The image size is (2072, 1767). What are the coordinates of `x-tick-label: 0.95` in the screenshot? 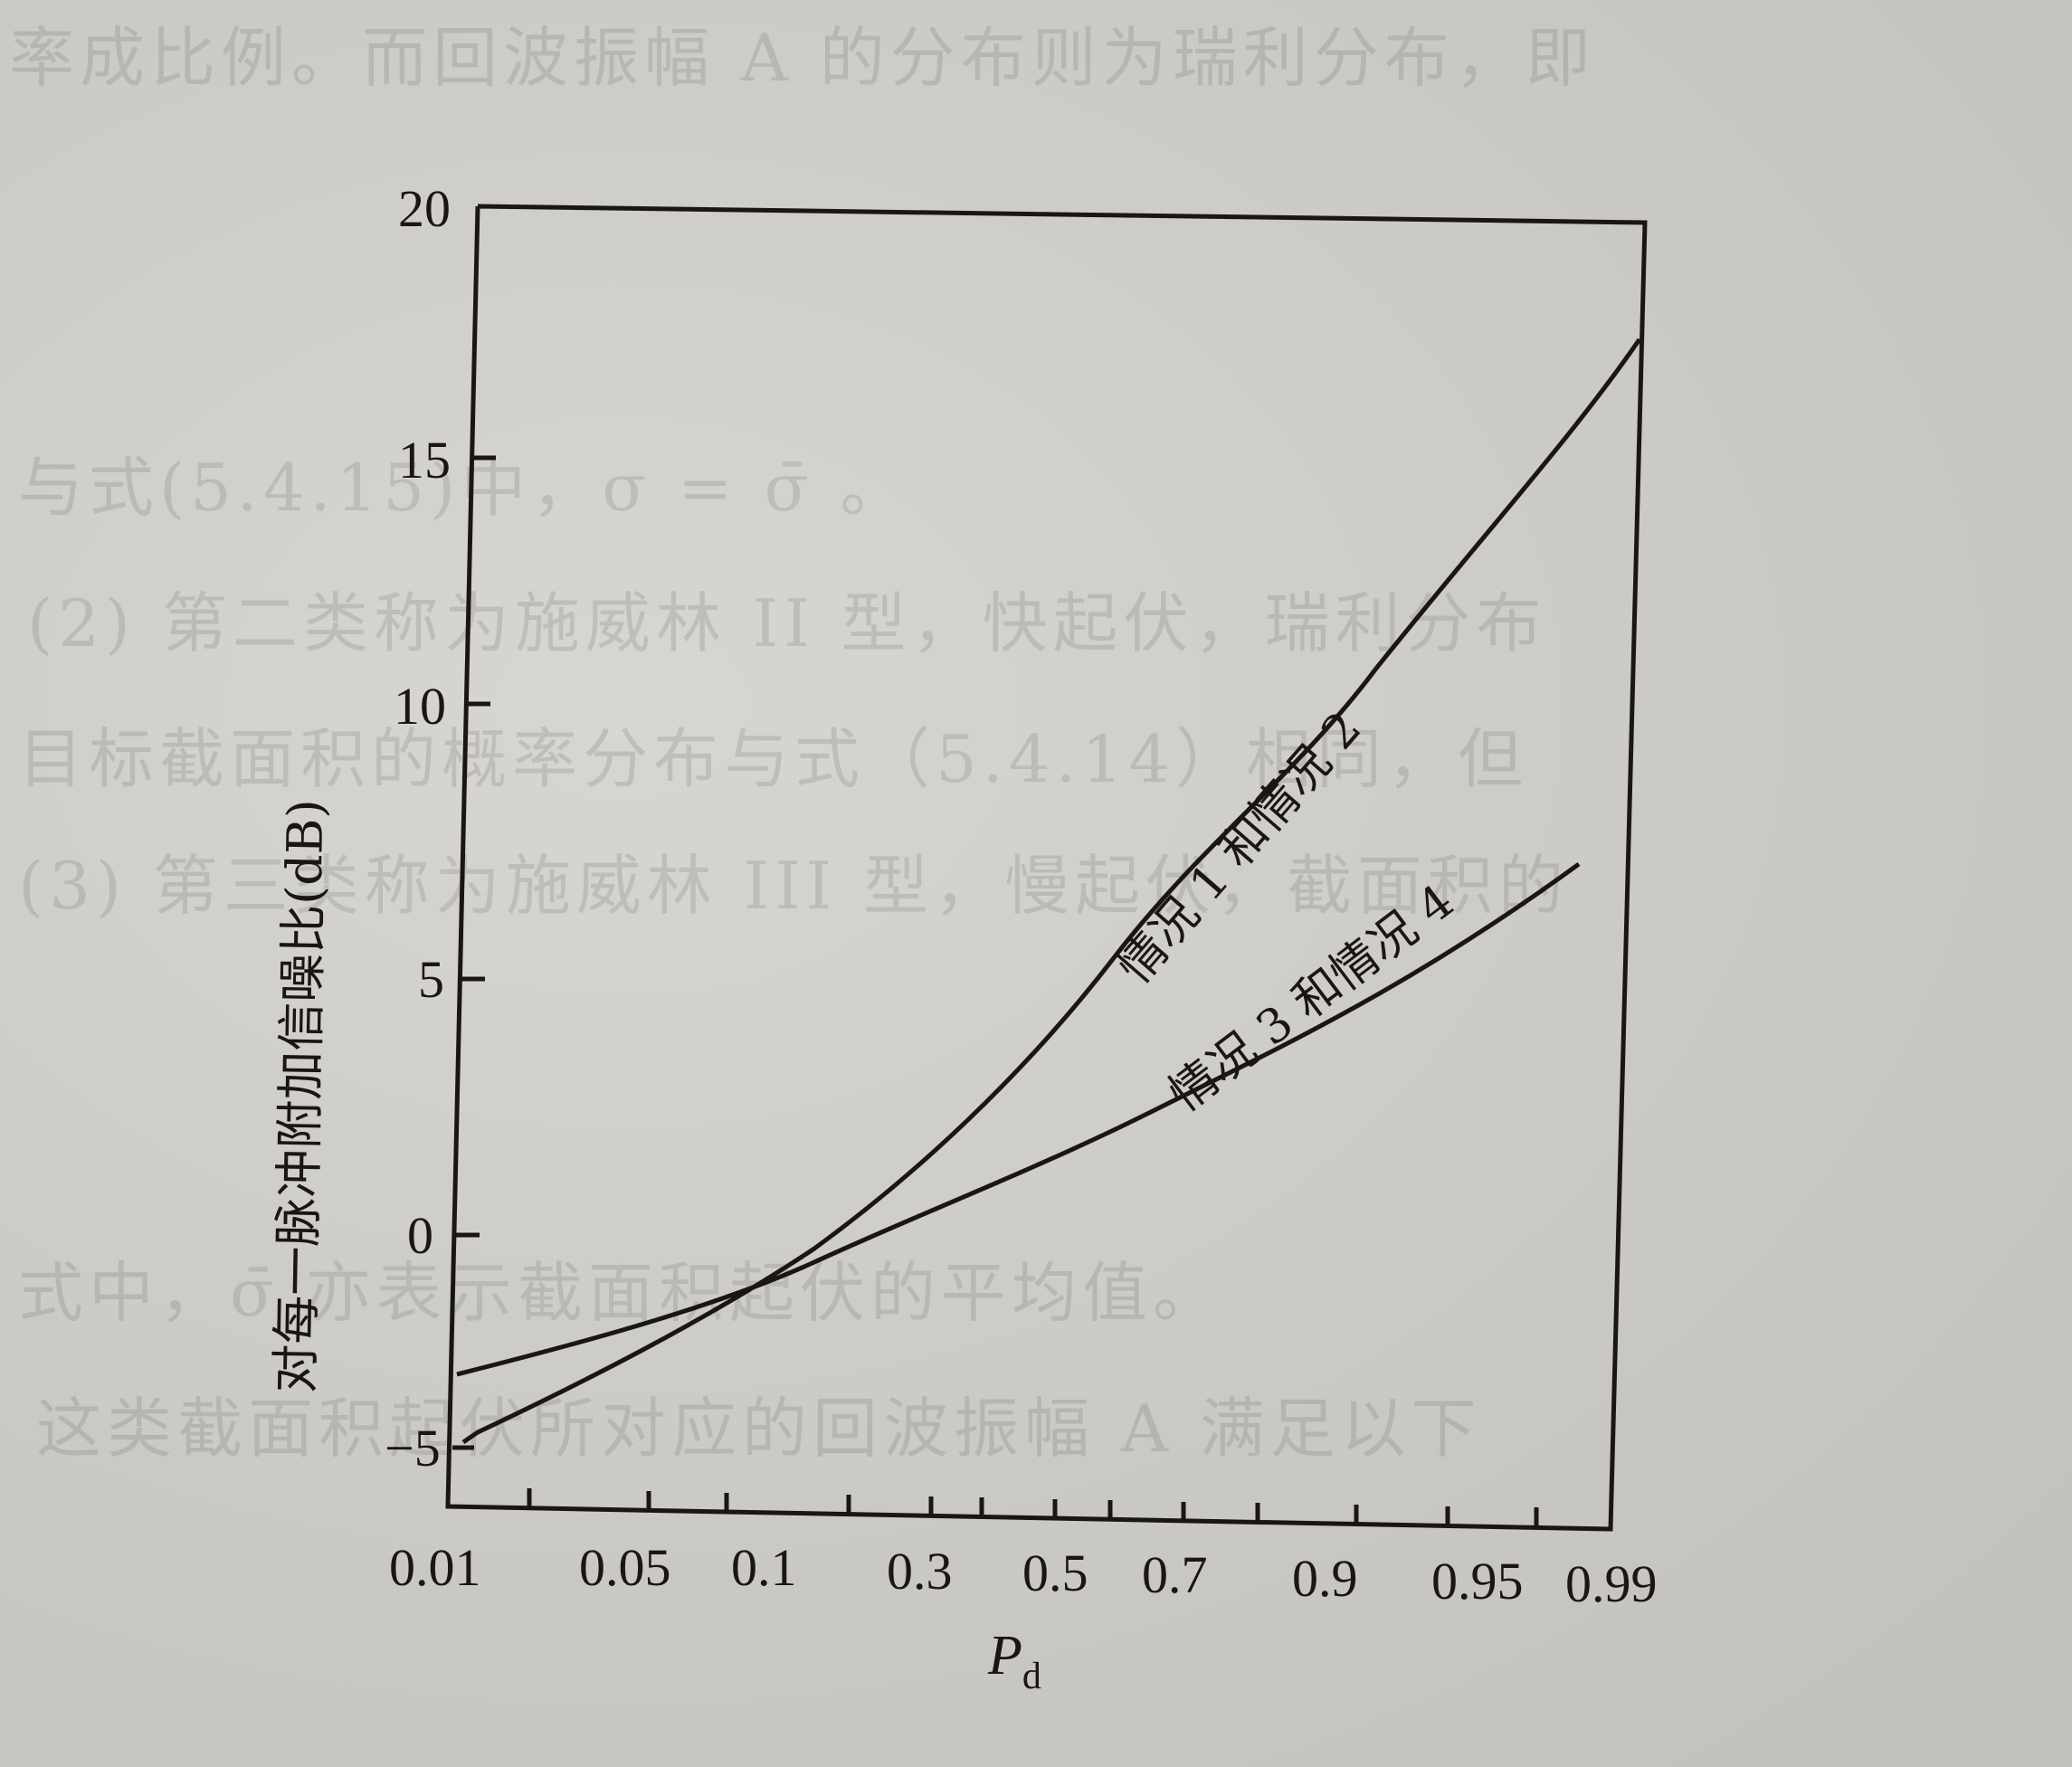 It's located at (1477, 1581).